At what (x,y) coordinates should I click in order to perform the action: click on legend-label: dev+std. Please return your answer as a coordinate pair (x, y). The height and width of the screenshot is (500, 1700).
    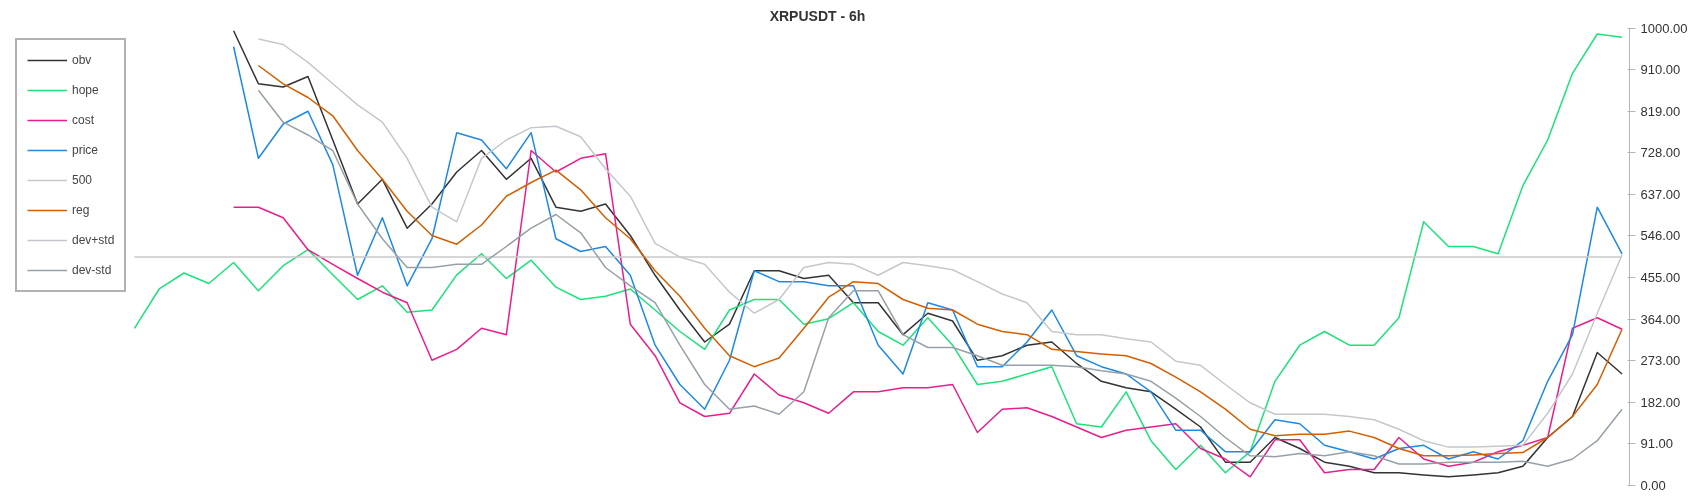
    Looking at the image, I should click on (93, 240).